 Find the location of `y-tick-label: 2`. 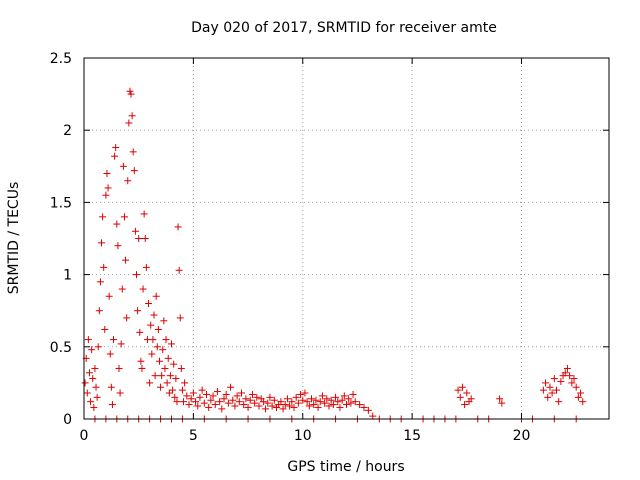

y-tick-label: 2 is located at coordinates (67, 131).